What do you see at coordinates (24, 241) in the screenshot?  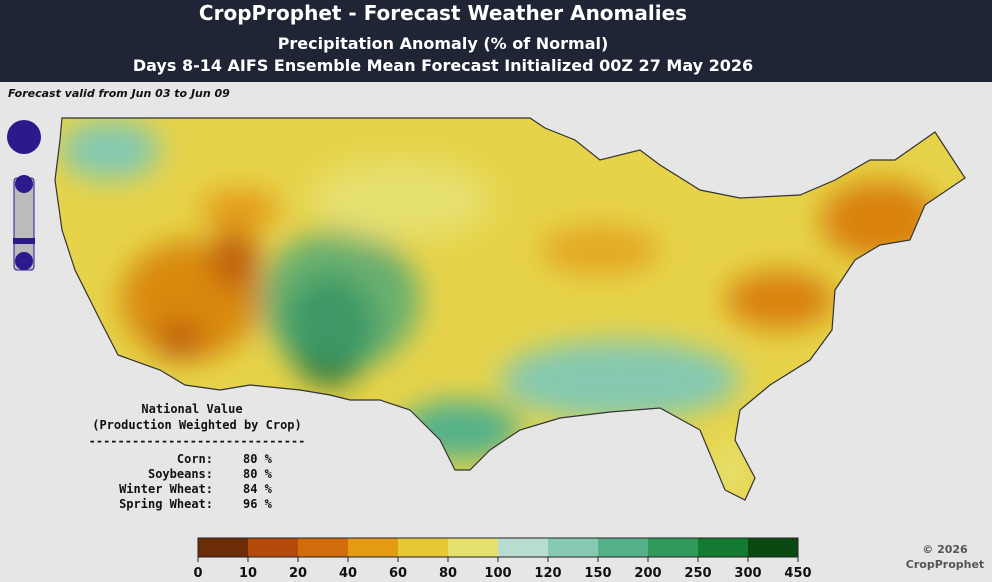 I see `zoom-handle` at bounding box center [24, 241].